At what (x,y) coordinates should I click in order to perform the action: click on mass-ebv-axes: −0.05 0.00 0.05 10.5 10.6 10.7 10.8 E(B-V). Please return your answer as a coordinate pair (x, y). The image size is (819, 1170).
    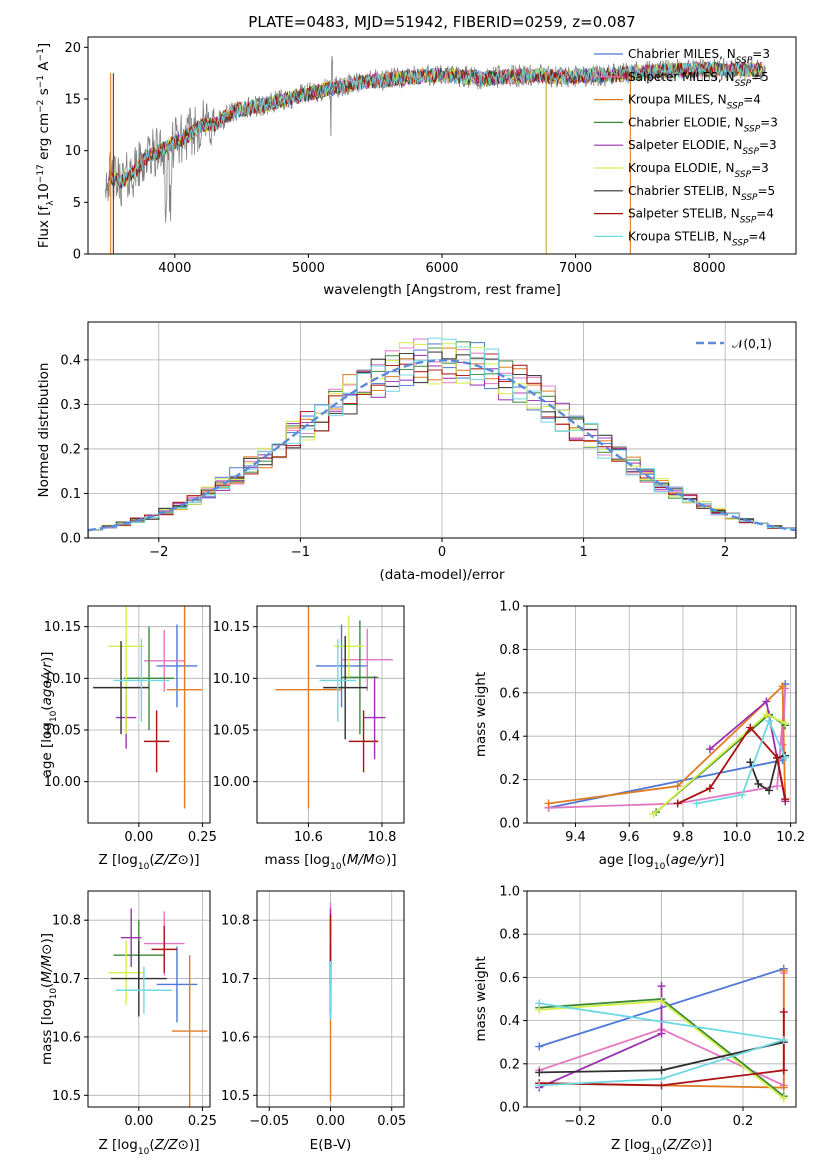
    Looking at the image, I should click on (313, 1021).